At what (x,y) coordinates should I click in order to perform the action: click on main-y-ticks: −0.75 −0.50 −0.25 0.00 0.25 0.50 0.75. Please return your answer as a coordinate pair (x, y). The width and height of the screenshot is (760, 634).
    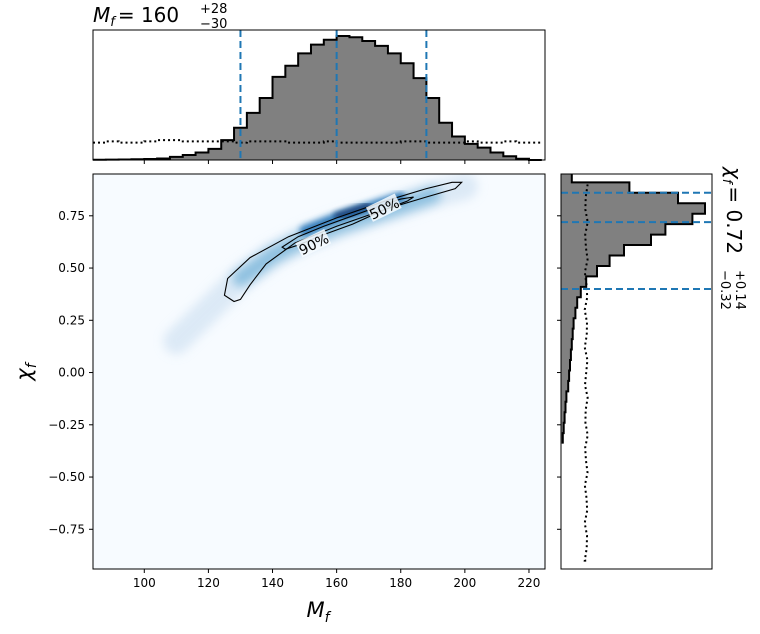
    Looking at the image, I should click on (70, 372).